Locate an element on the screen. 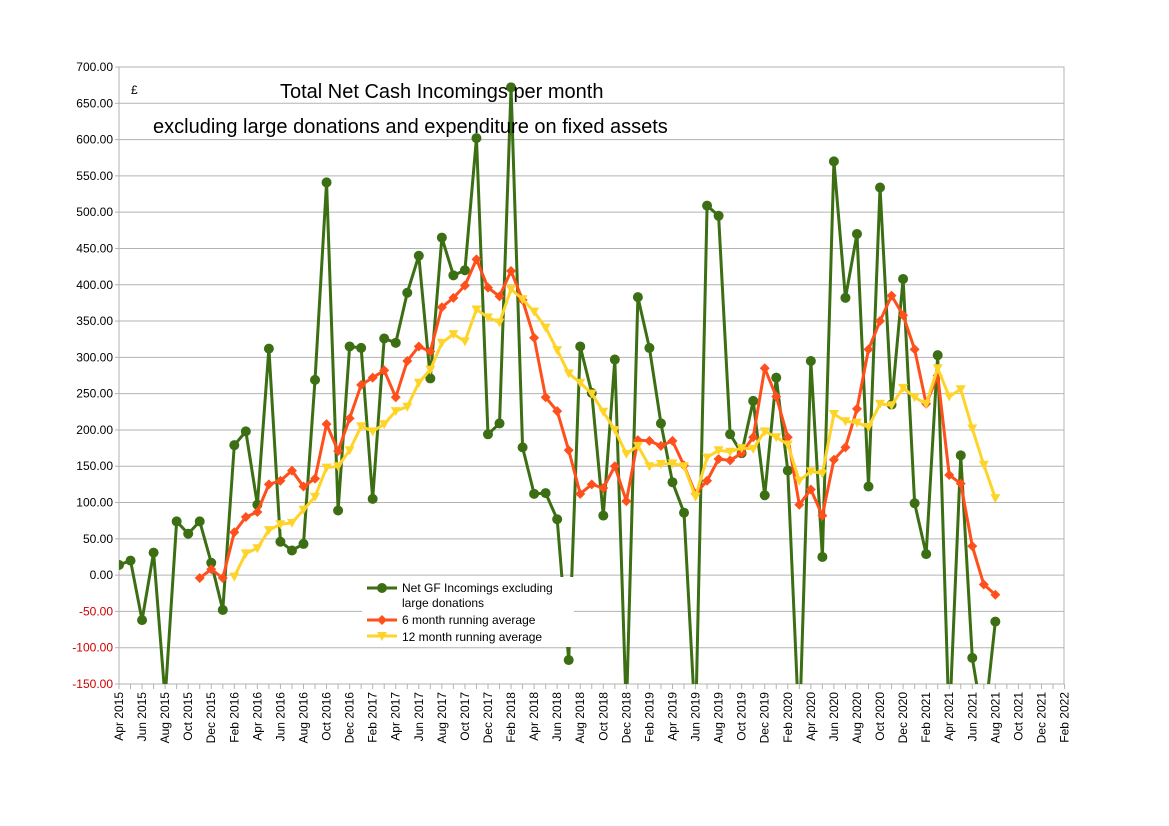 The height and width of the screenshot is (826, 1169). y-tick-label: 350.00 is located at coordinates (94, 321).